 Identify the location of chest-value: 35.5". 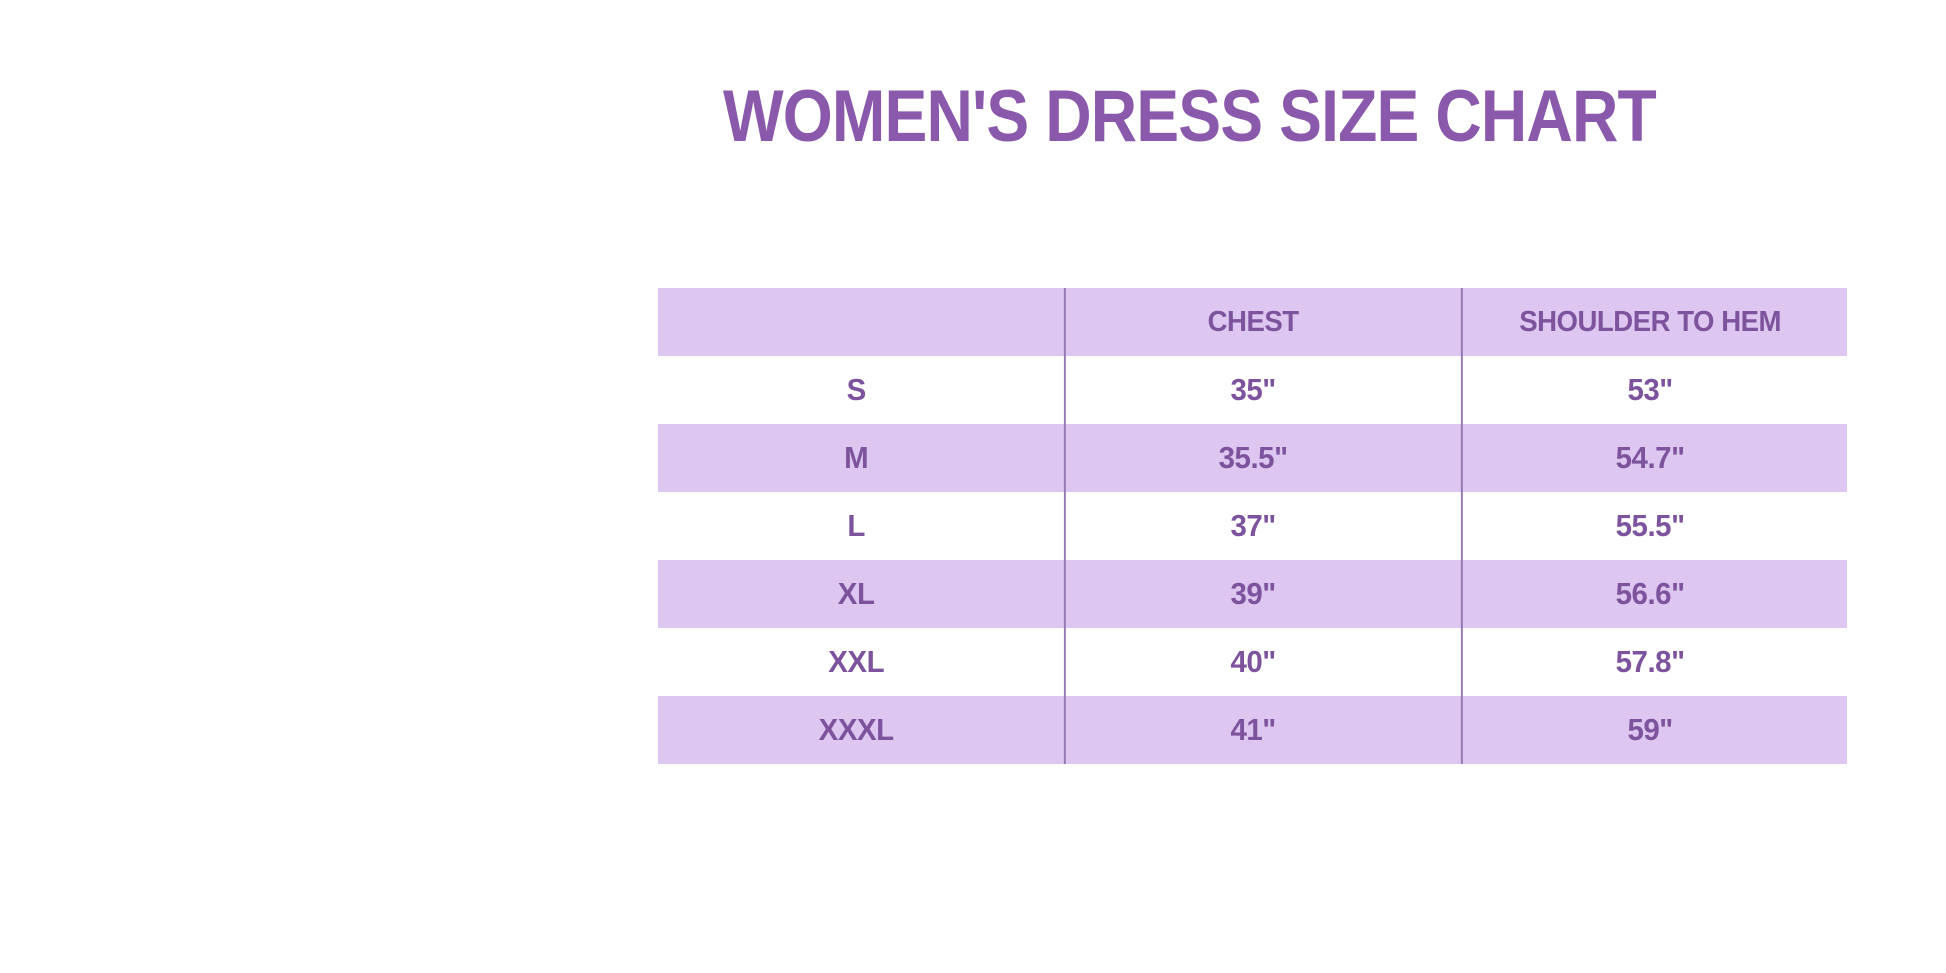
(1252, 458).